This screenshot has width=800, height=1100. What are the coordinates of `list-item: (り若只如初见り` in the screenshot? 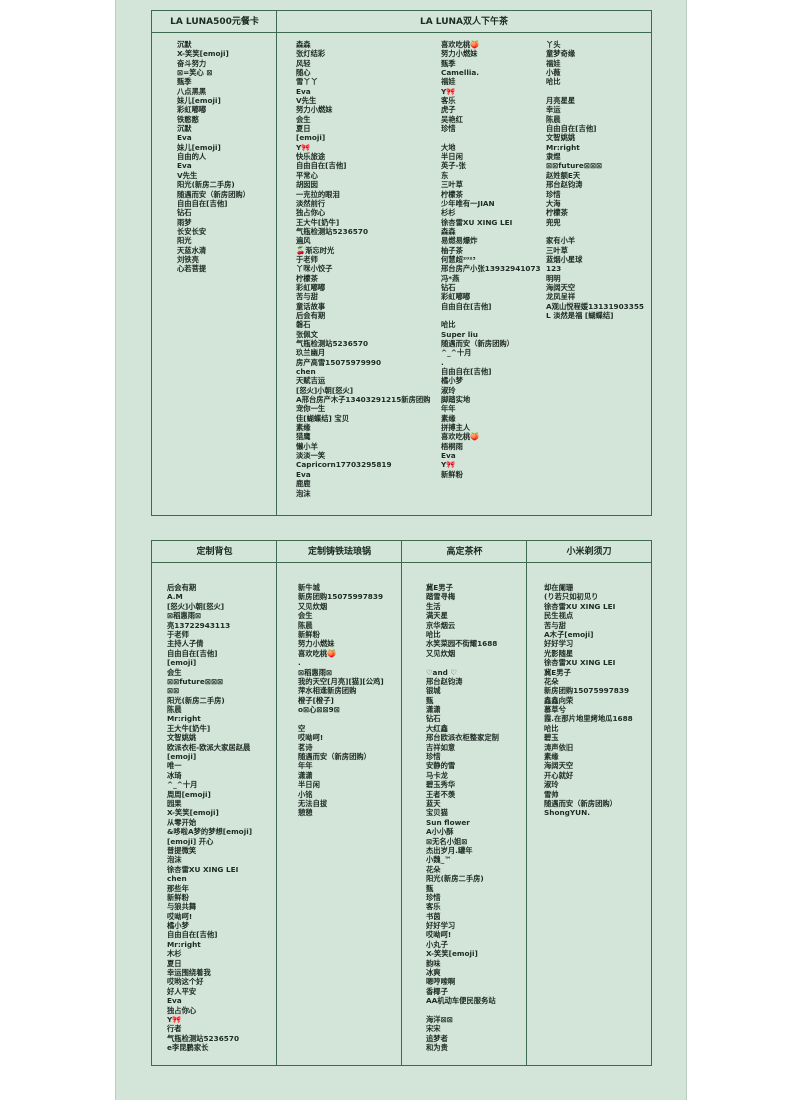 It's located at (571, 597).